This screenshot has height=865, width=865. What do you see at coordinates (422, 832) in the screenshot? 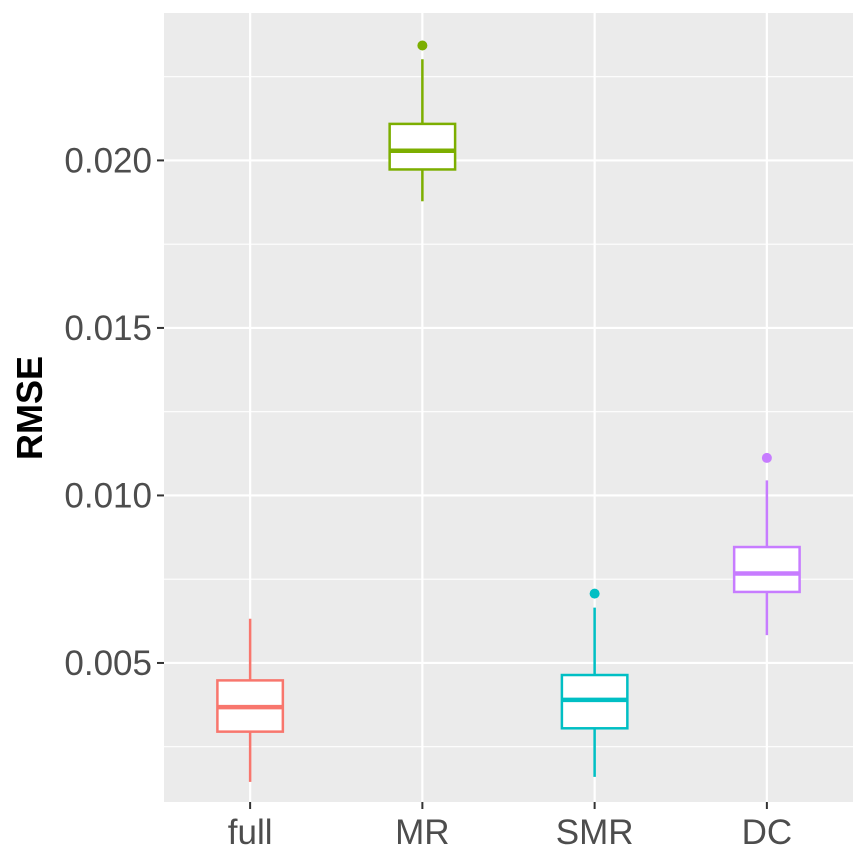
I see `x-tick-label: MR` at bounding box center [422, 832].